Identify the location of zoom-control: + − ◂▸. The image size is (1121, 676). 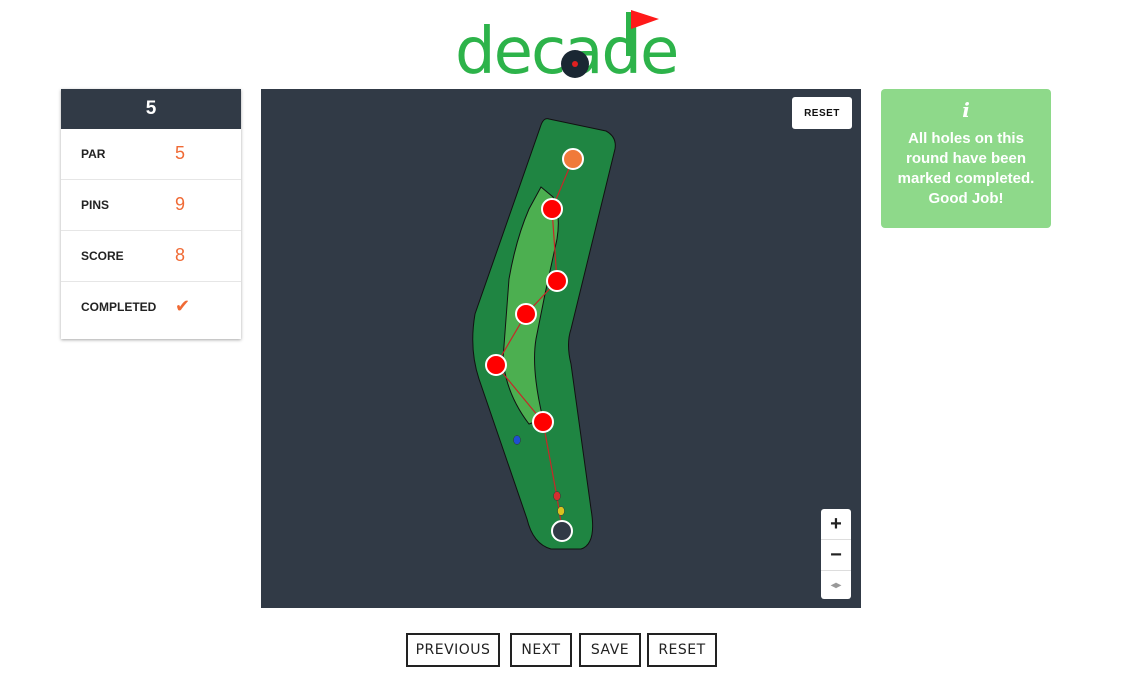
(836, 554).